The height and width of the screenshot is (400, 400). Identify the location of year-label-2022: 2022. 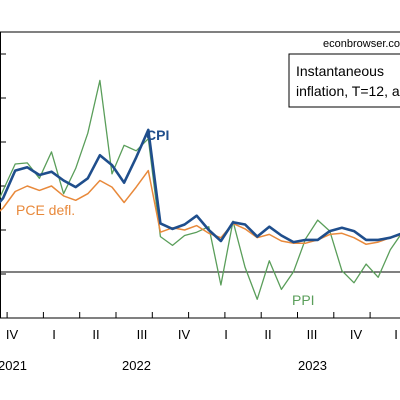
(136, 365).